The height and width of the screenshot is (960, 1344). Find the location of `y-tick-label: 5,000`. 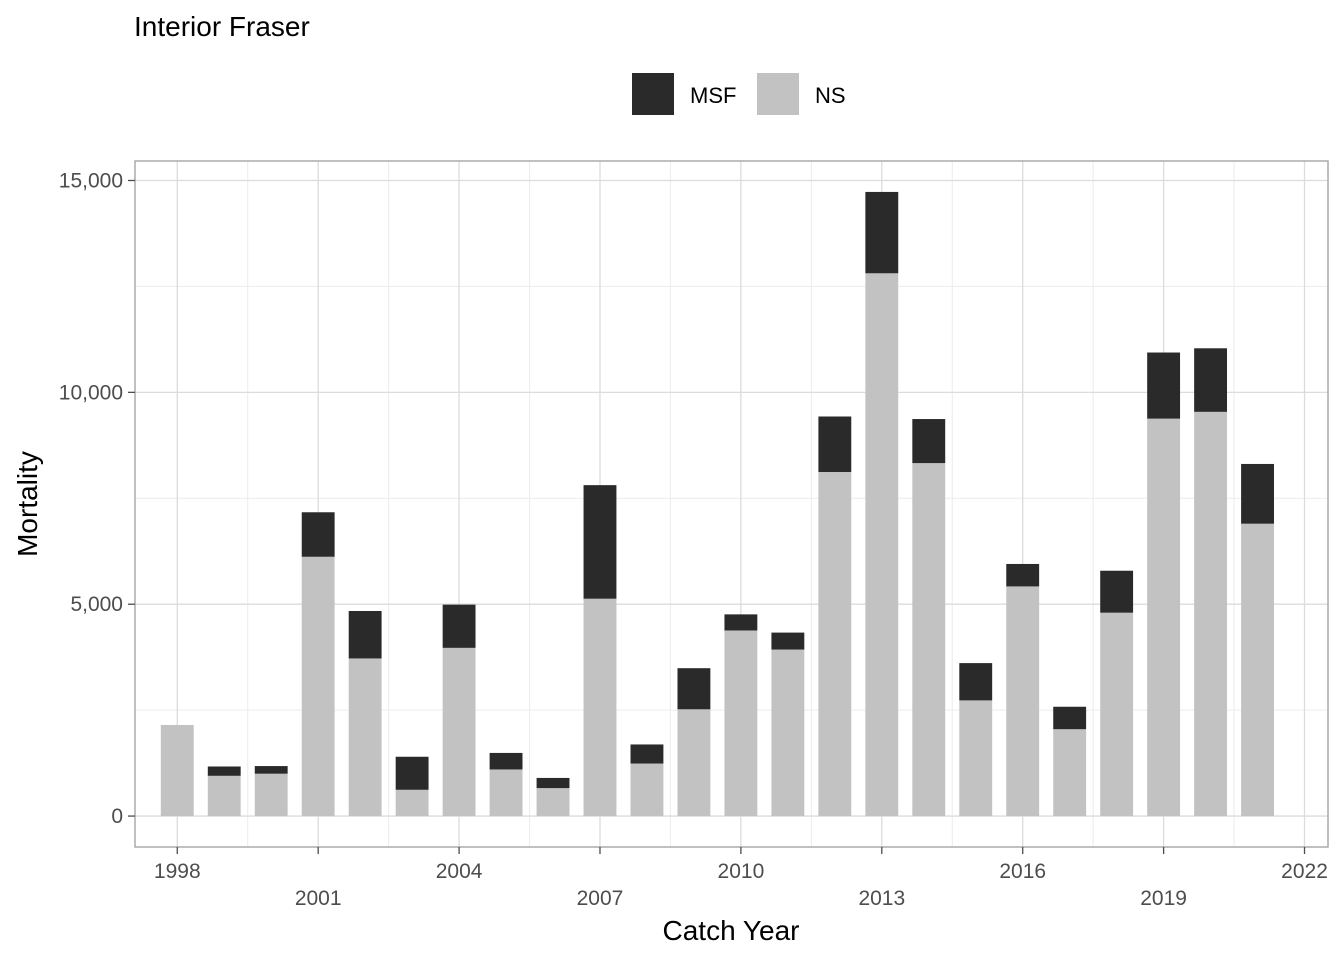

y-tick-label: 5,000 is located at coordinates (96, 604).